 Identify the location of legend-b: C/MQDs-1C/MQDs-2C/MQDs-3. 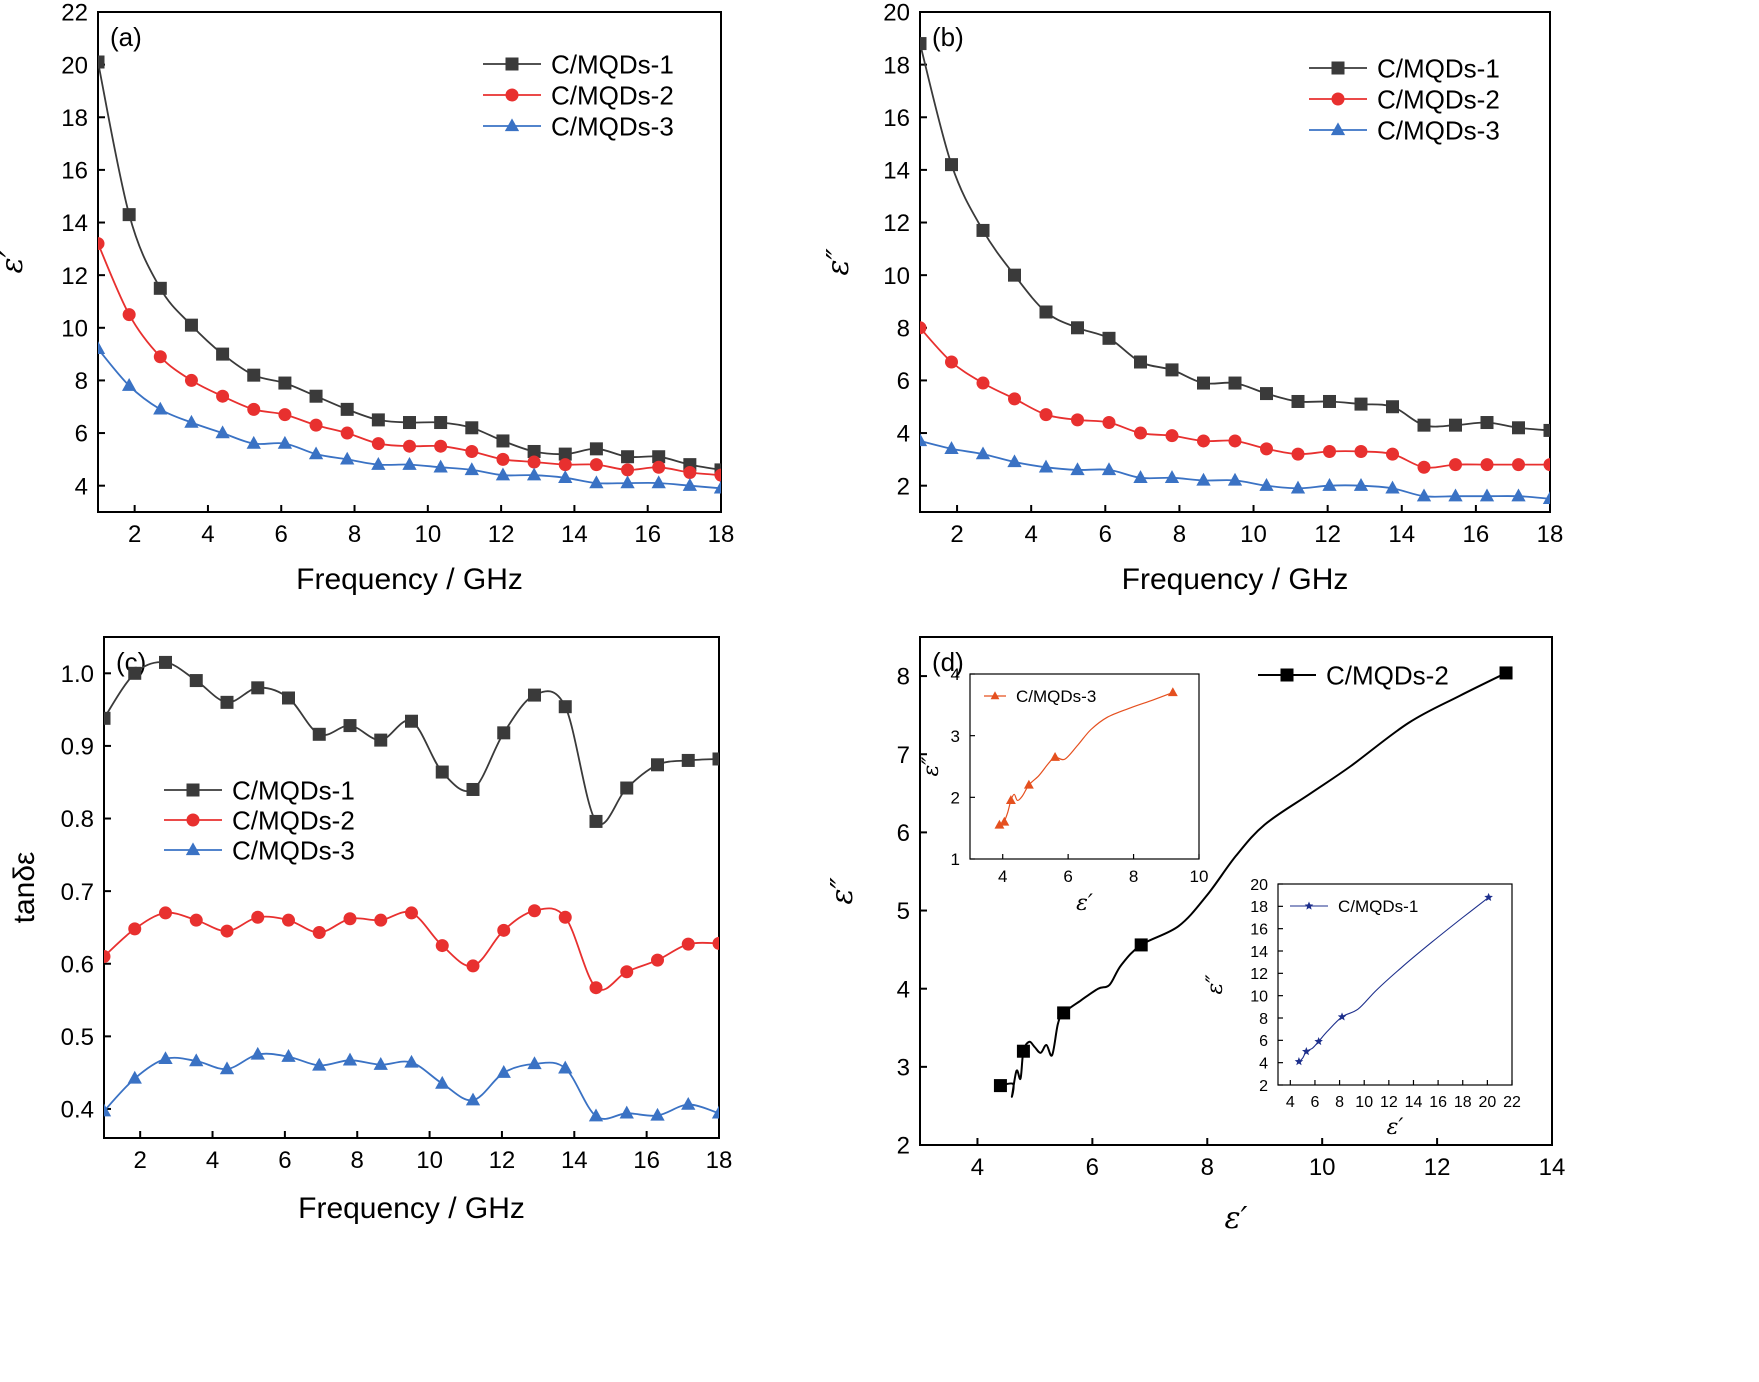
(1404, 99).